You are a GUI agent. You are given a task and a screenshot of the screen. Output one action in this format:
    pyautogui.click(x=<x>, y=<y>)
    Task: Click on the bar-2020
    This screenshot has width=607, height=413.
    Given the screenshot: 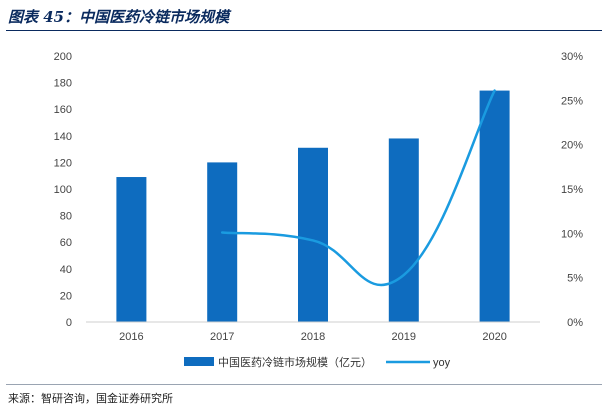 What is the action you would take?
    pyautogui.click(x=494, y=206)
    